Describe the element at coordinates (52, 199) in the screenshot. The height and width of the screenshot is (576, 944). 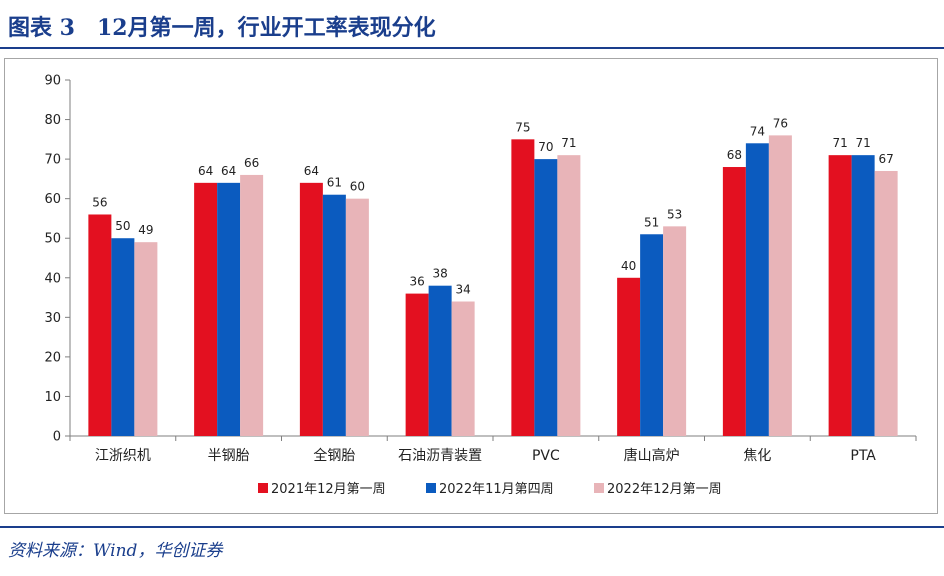
I see `y-tick-label: 60` at that location.